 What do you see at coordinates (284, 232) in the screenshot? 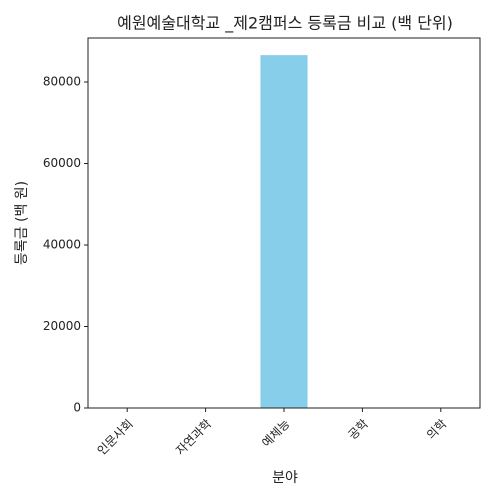
I see `bar` at bounding box center [284, 232].